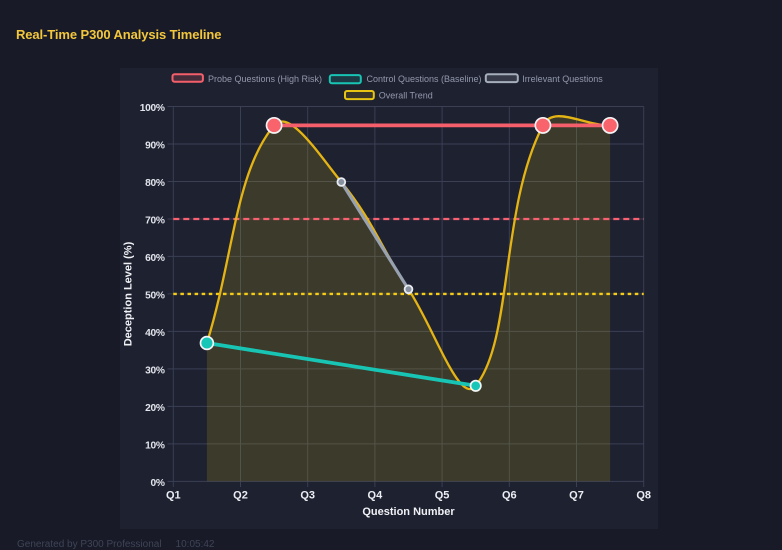  I want to click on svg-text: Q1, so click(173, 496).